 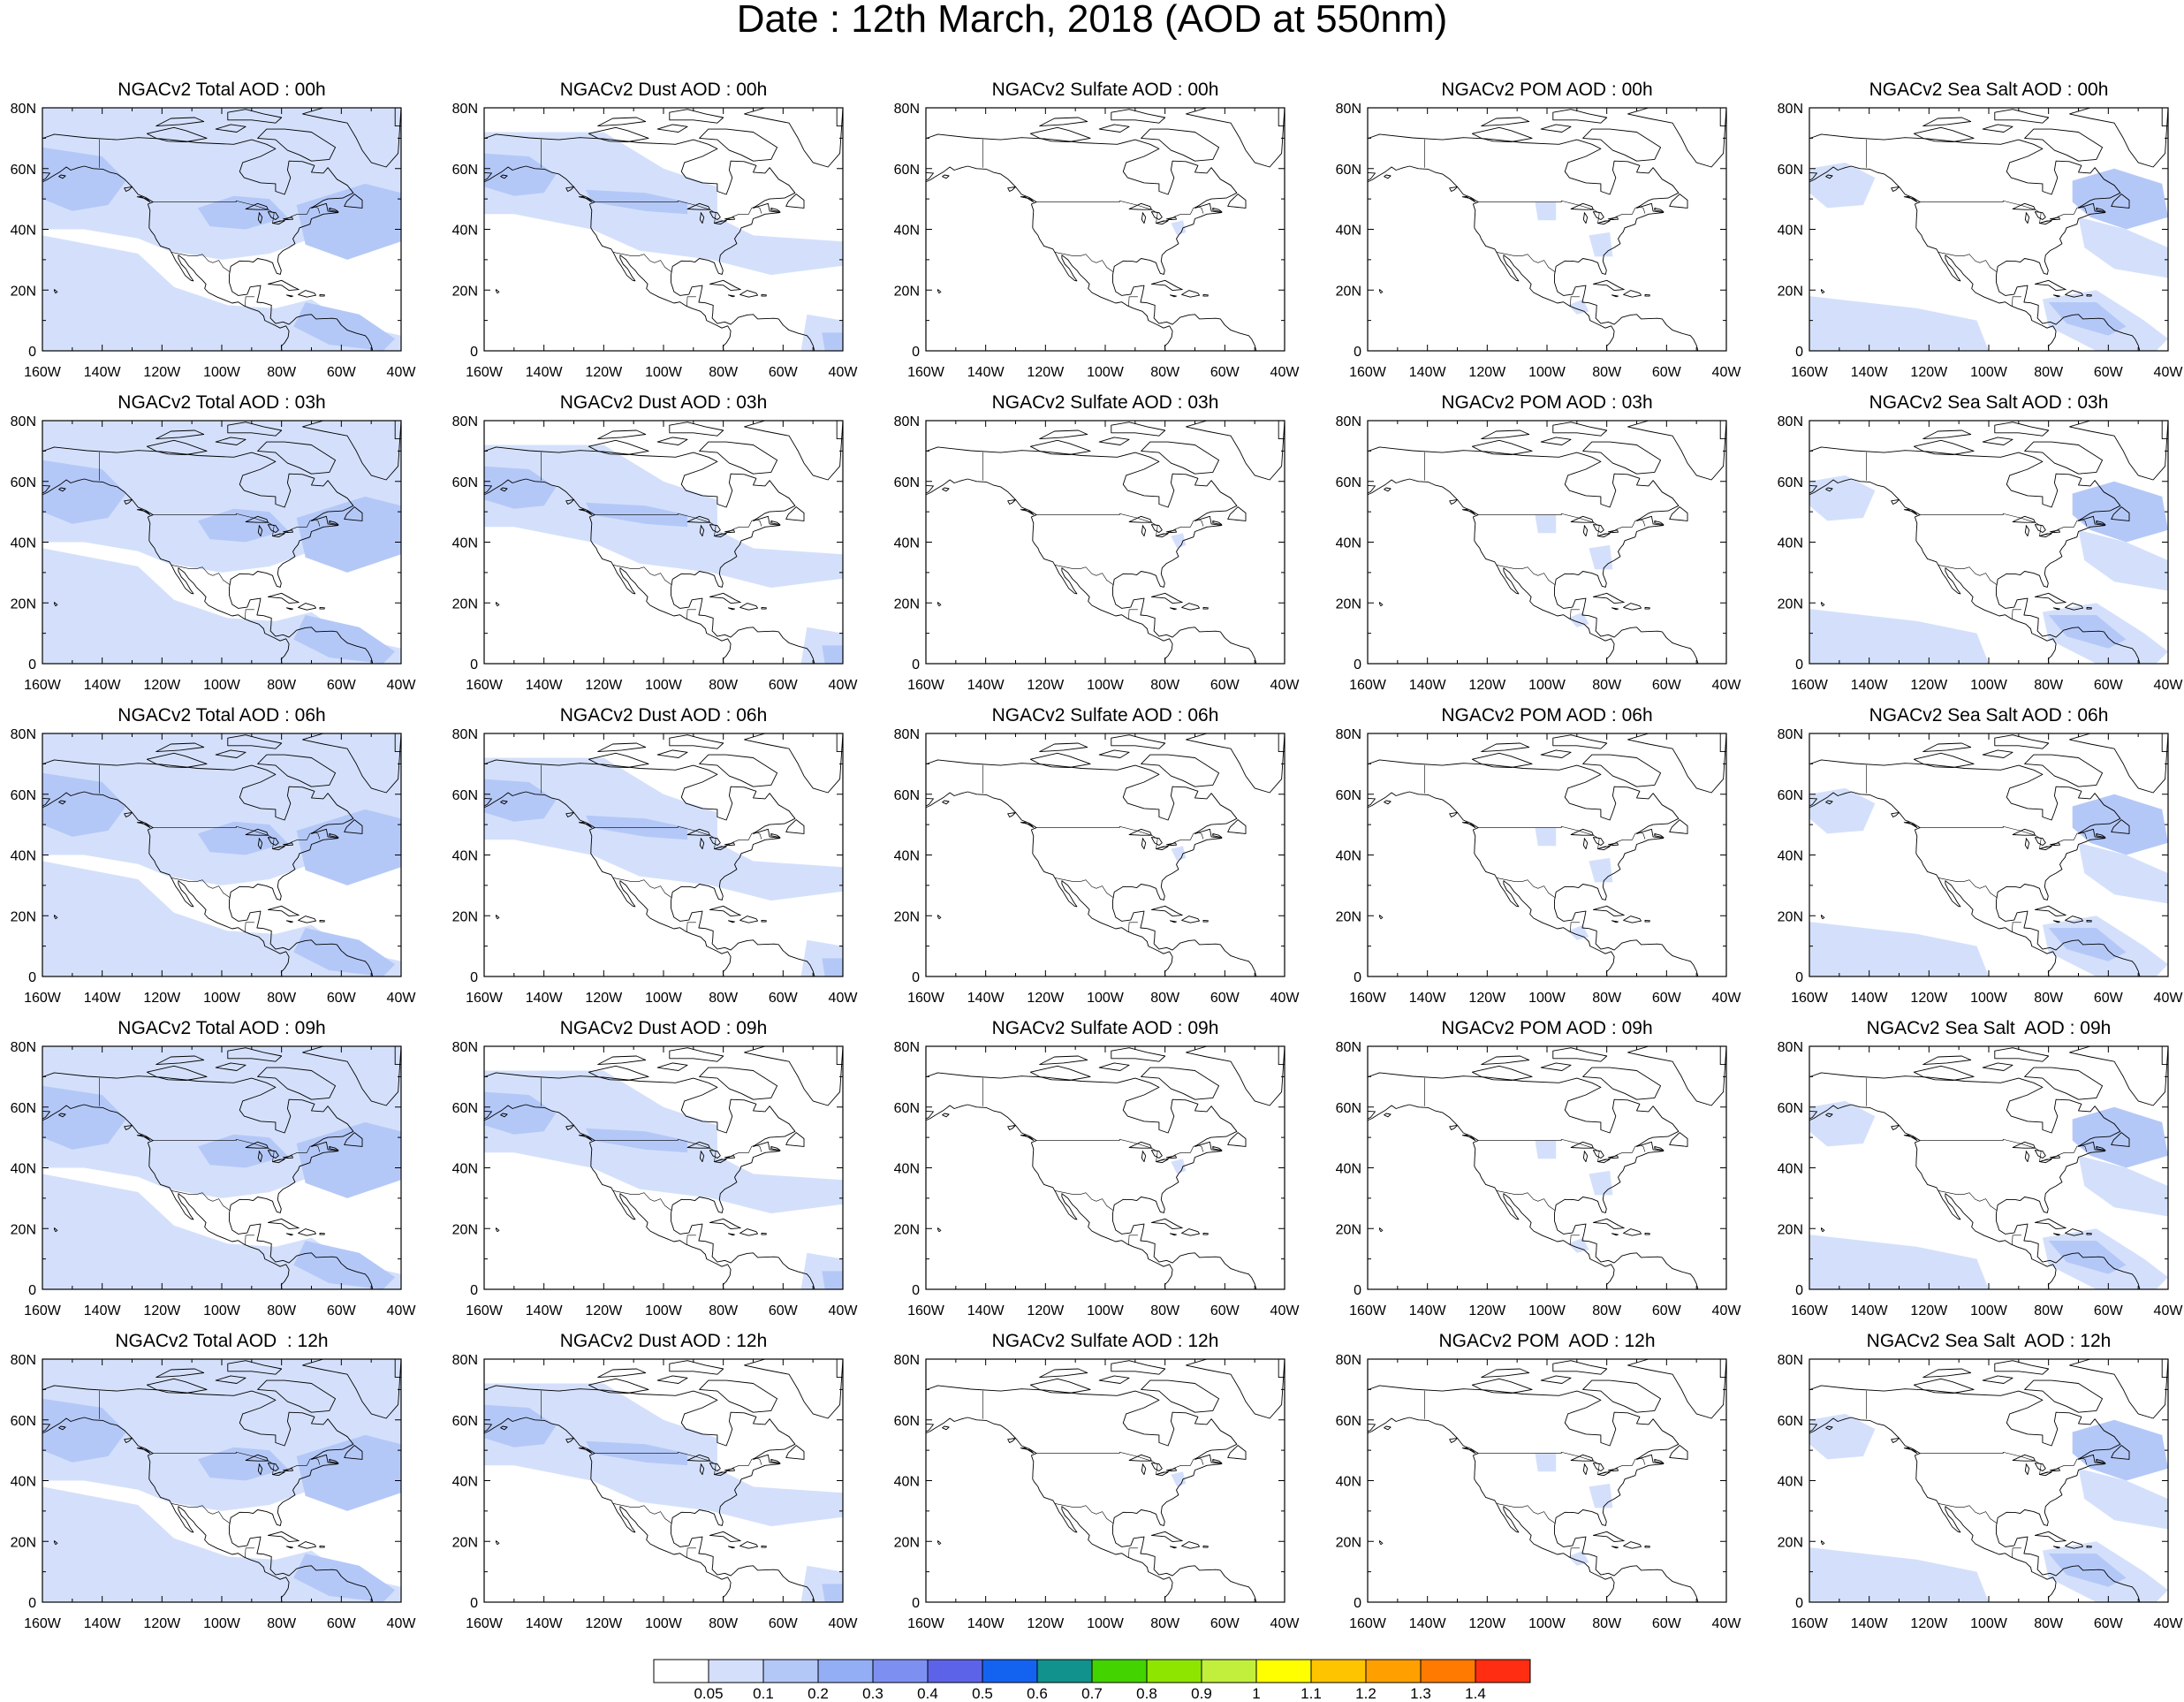 What do you see at coordinates (1843, 1436) in the screenshot?
I see `aod-field-ssNW` at bounding box center [1843, 1436].